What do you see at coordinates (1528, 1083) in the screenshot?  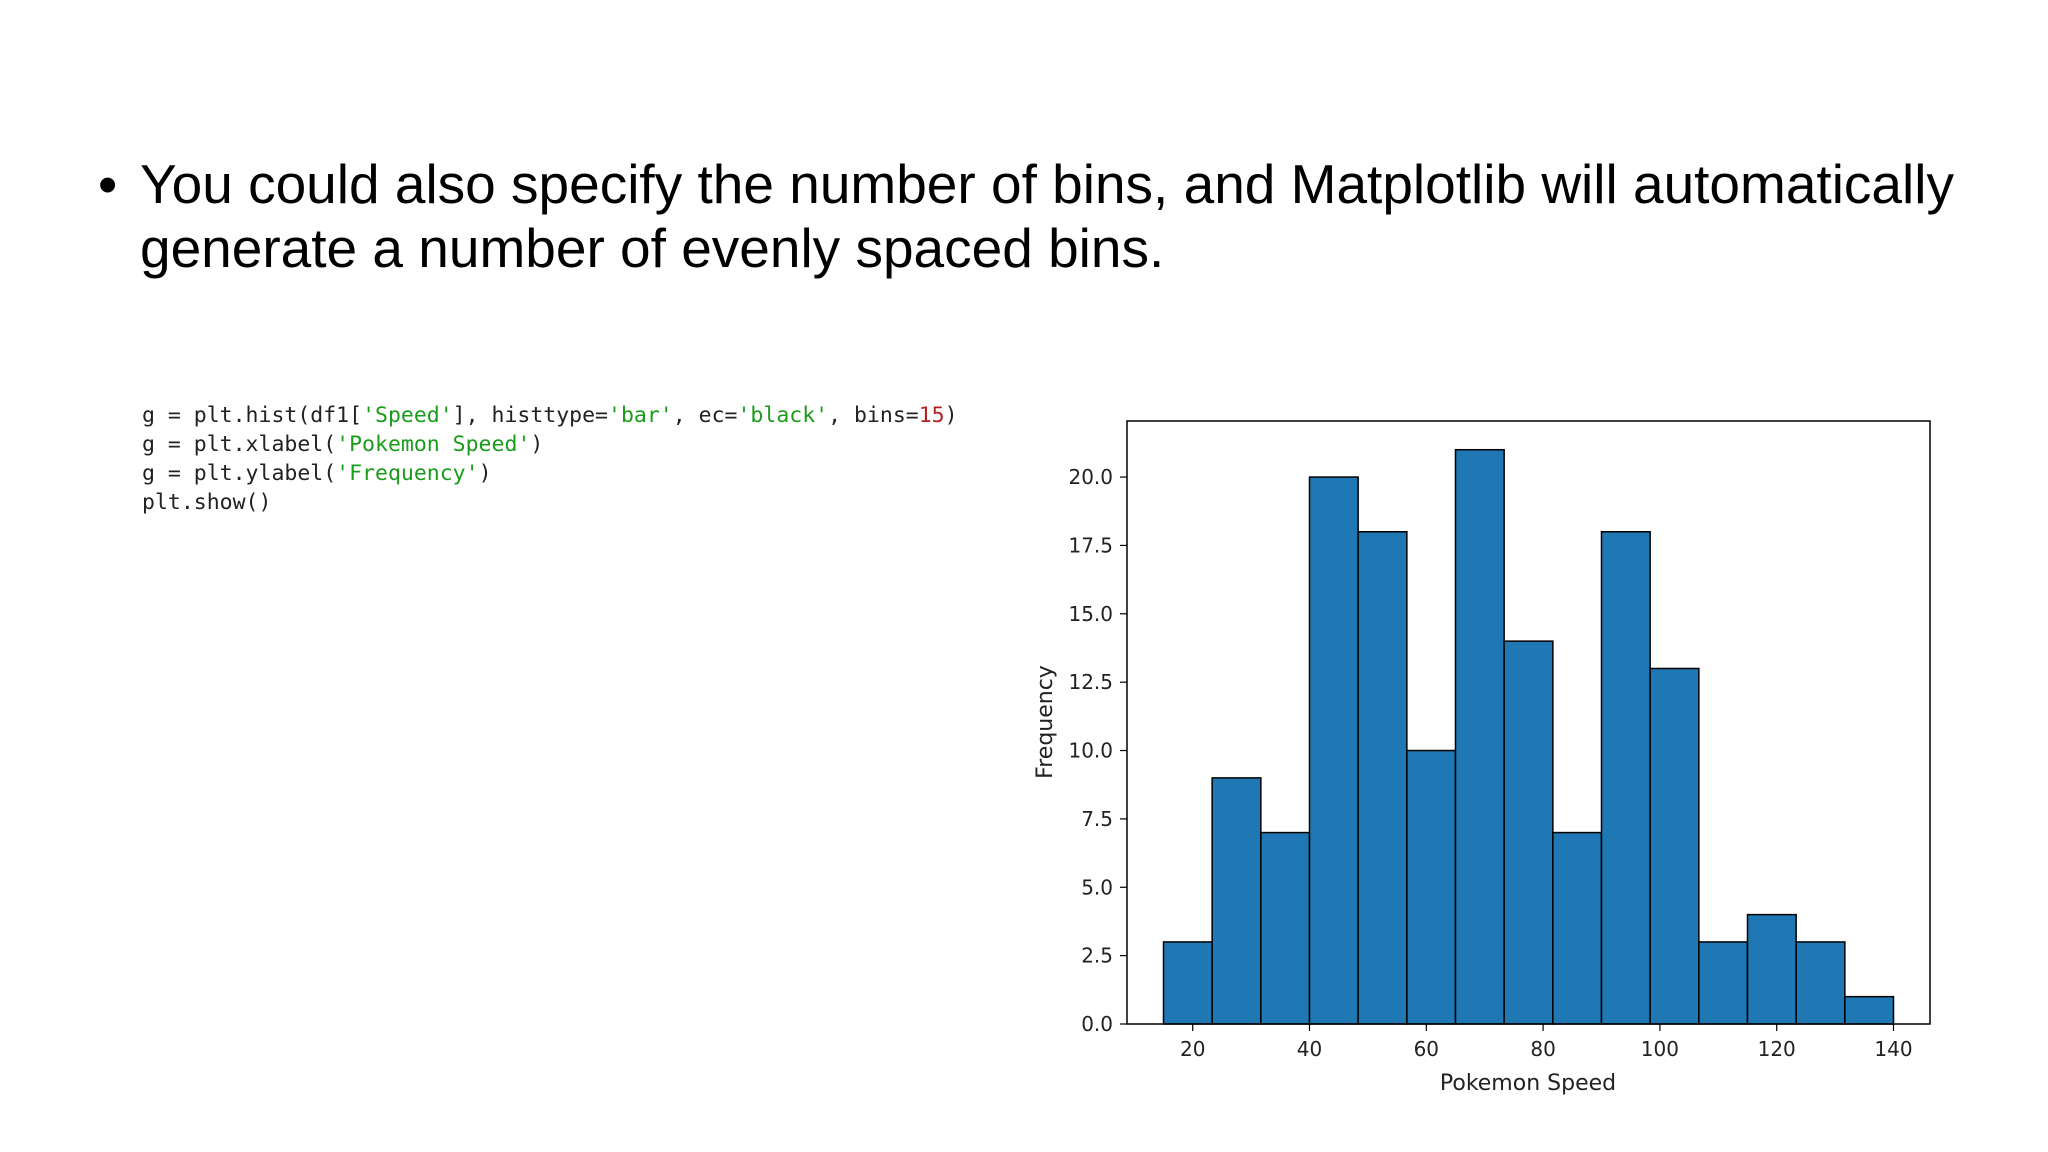 I see `x-axis-label: Pokemon Speed` at bounding box center [1528, 1083].